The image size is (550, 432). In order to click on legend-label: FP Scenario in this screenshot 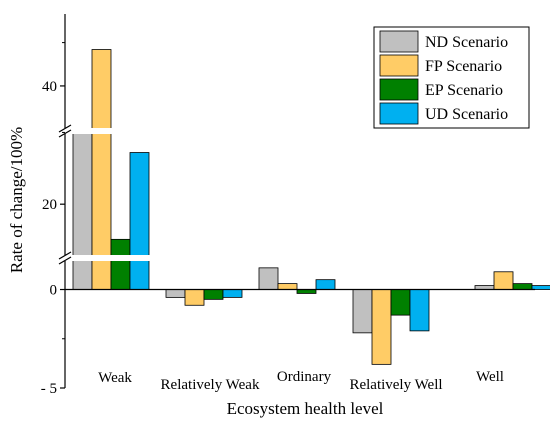, I will do `click(463, 66)`.